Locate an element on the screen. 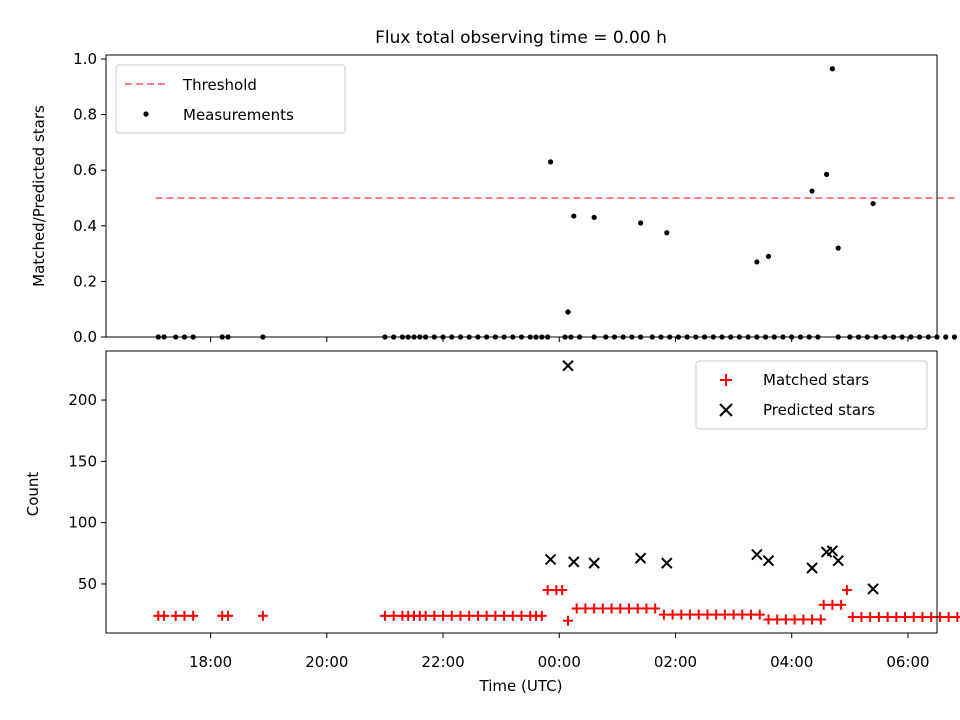 This screenshot has width=960, height=720. ratio-y-tick-label: 0.2 is located at coordinates (85, 281).